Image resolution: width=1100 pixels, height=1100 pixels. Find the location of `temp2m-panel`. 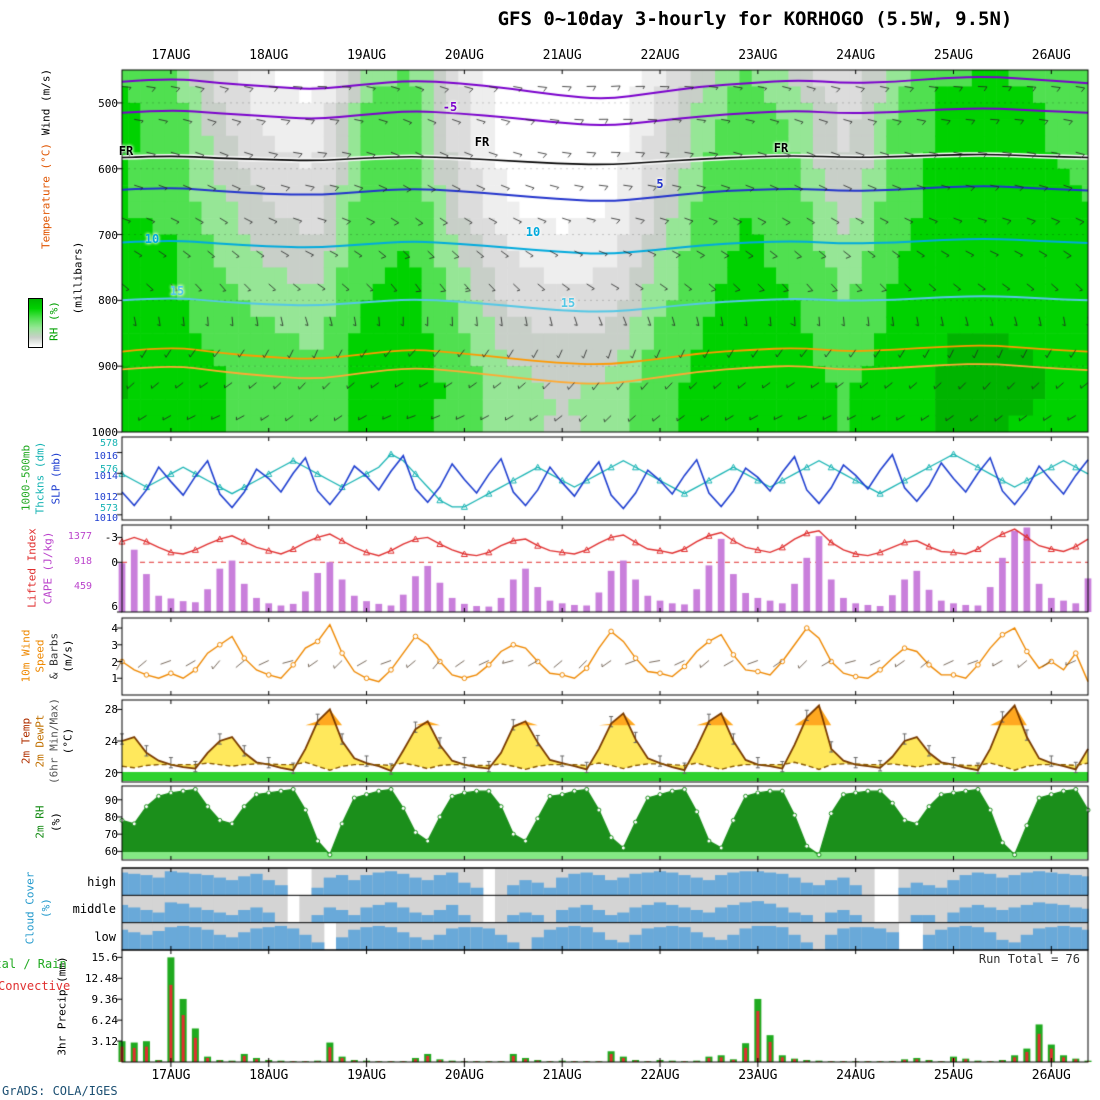

temp2m-panel is located at coordinates (605, 741).